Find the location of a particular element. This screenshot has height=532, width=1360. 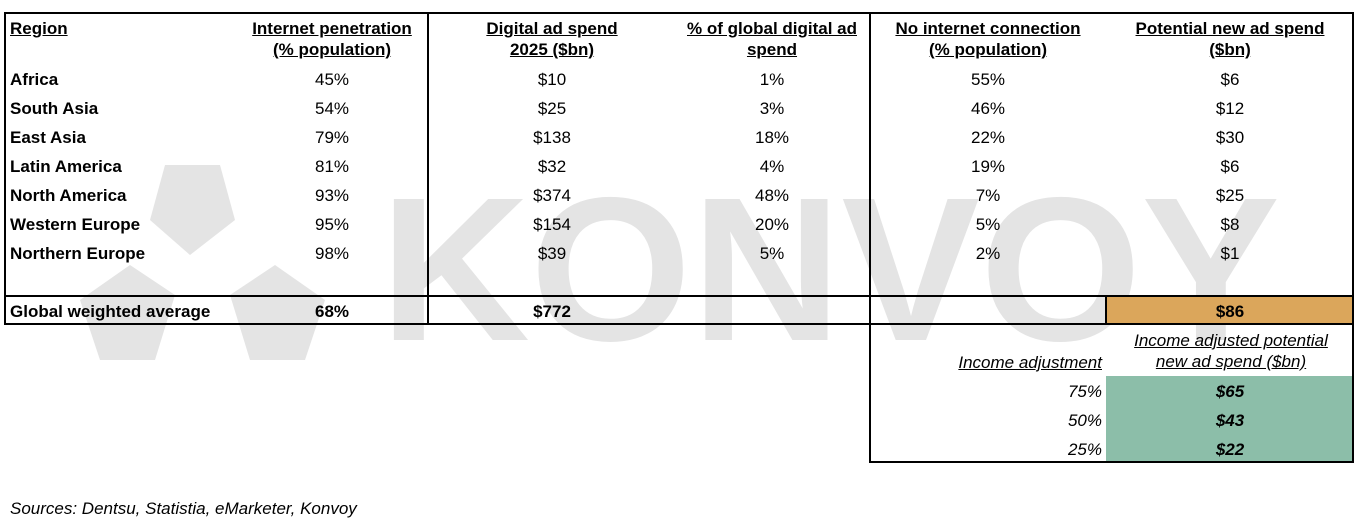

cell-no-internet: 46% is located at coordinates (988, 108).